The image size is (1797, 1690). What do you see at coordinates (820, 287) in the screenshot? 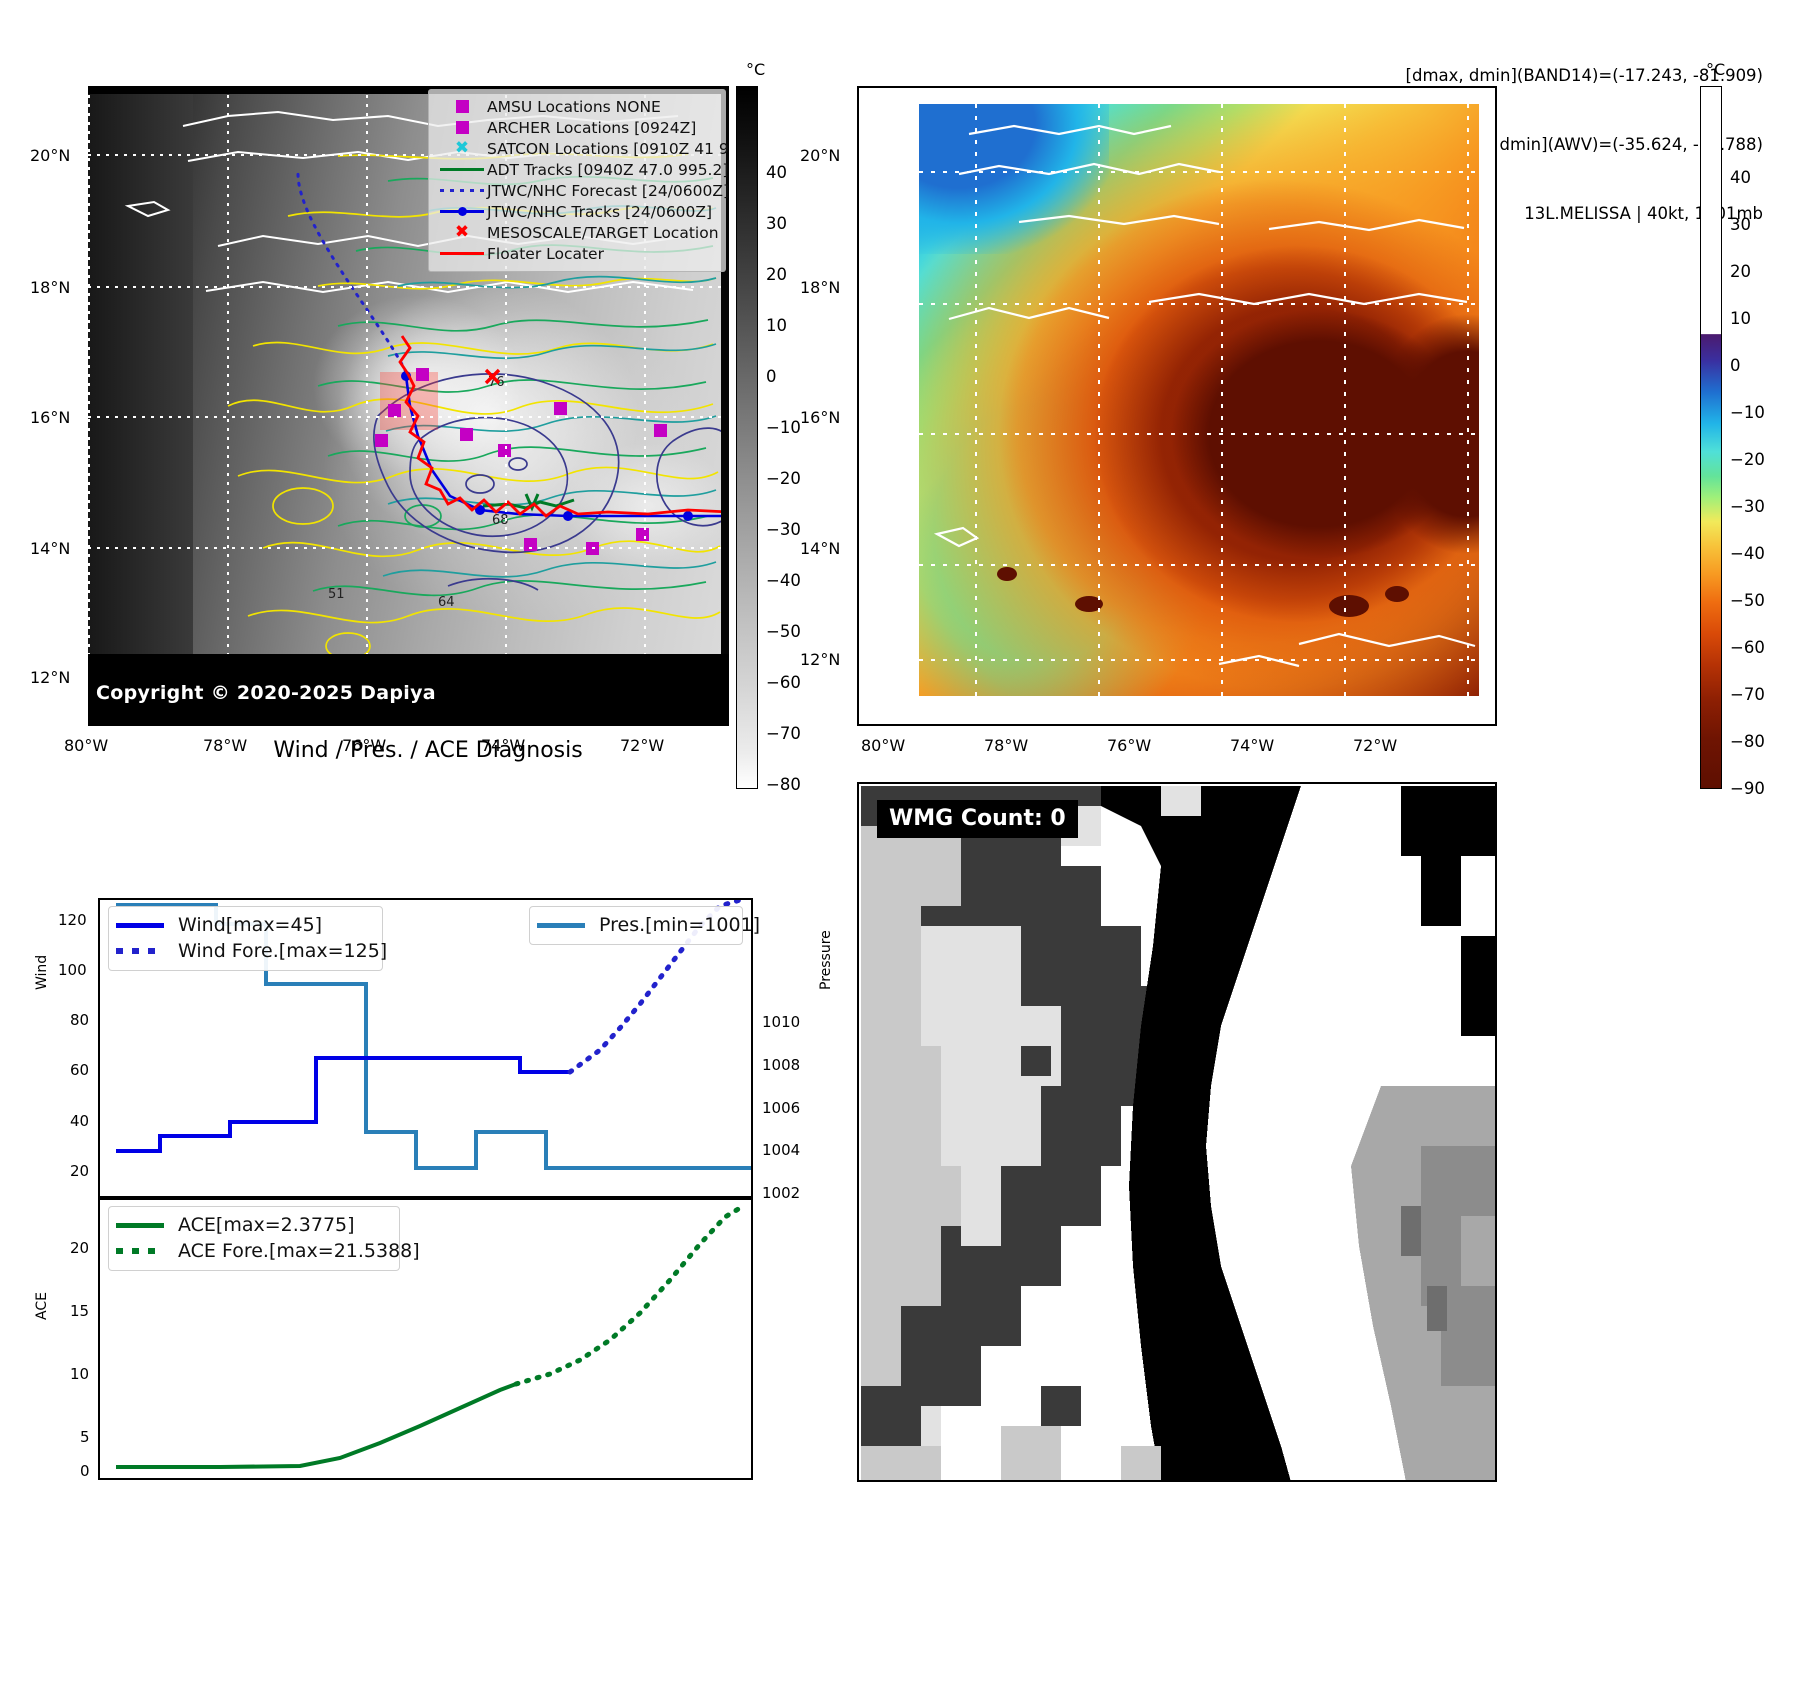
I see `awv-lat-tick: 18°N` at bounding box center [820, 287].